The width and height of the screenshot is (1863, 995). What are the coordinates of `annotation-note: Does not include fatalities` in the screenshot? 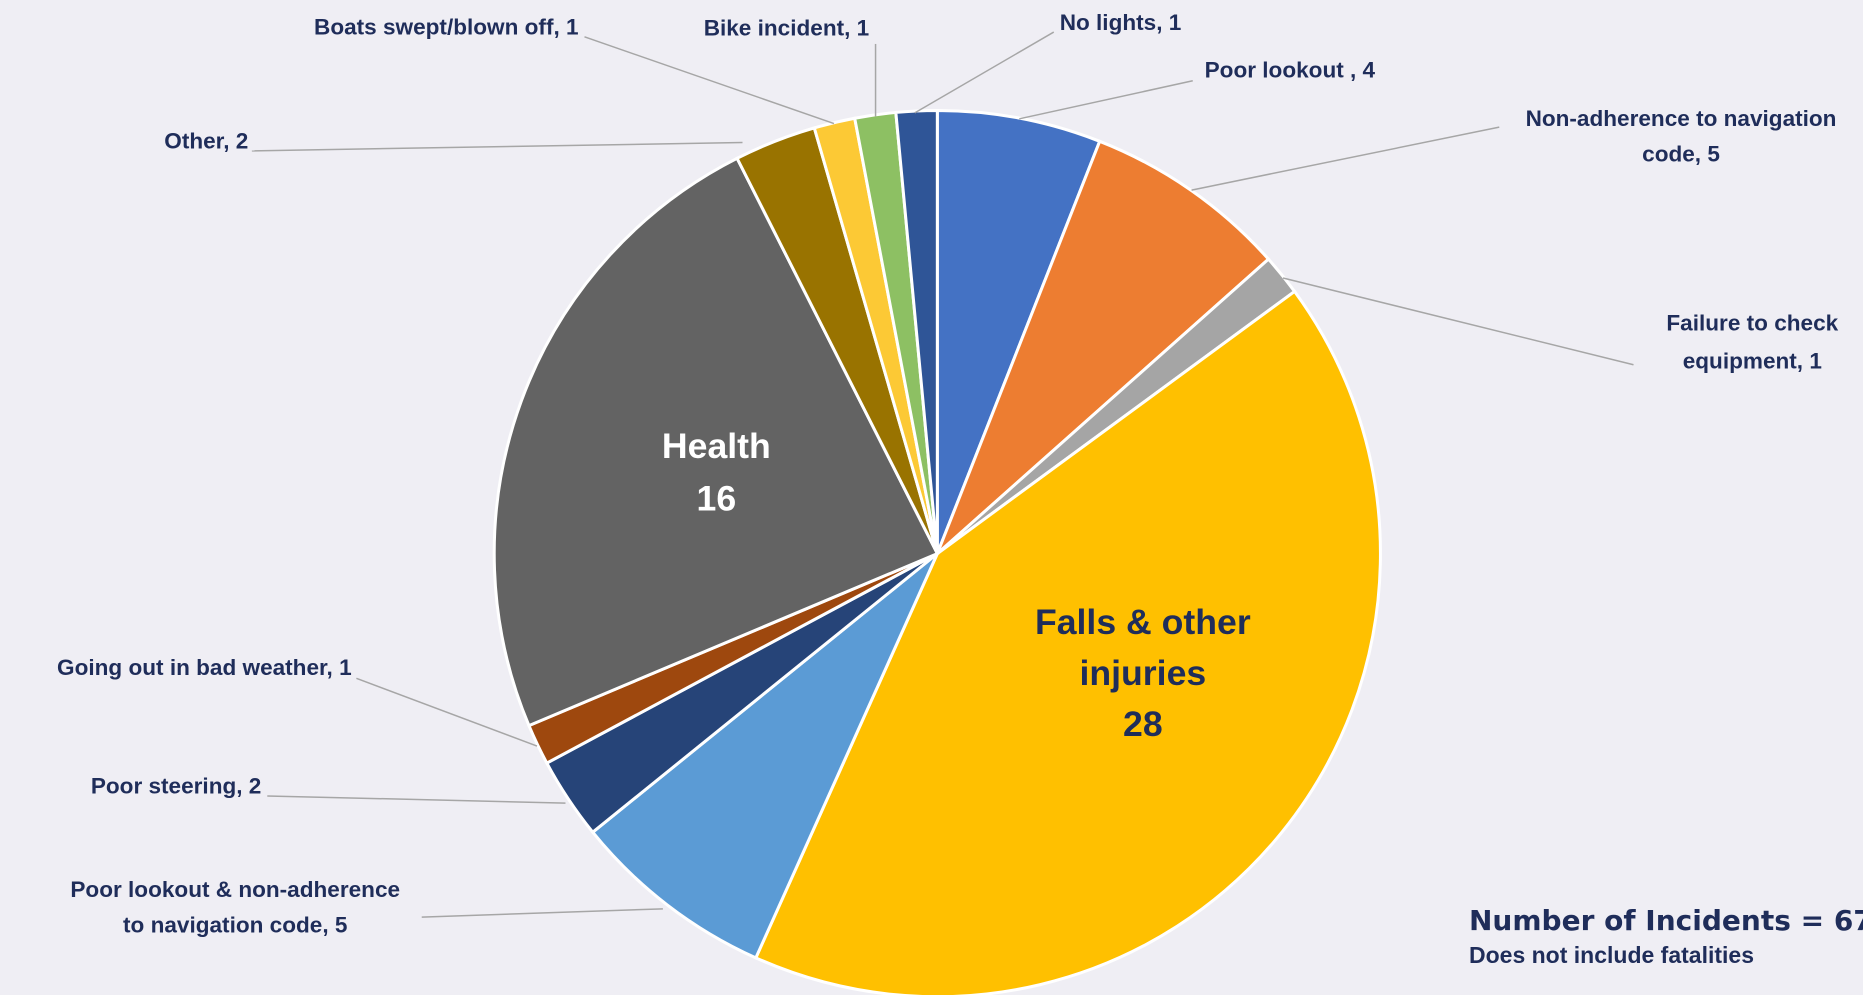 It's located at (1611, 955).